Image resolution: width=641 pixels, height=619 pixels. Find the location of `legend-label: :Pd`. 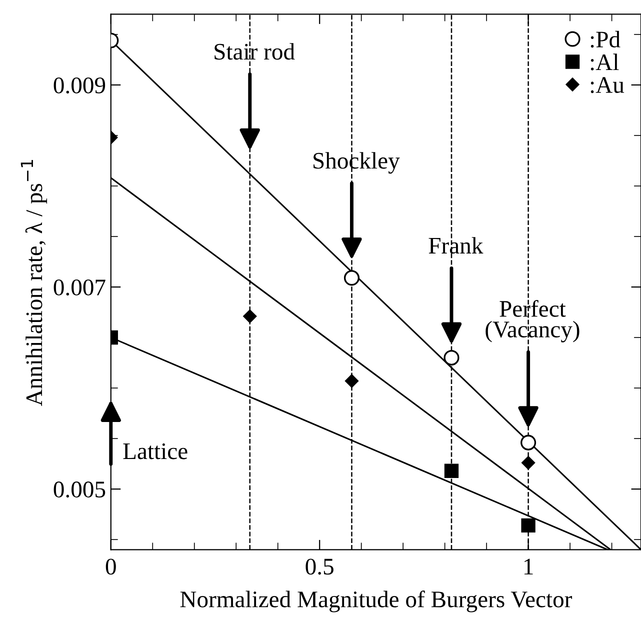

legend-label: :Pd is located at coordinates (605, 39).